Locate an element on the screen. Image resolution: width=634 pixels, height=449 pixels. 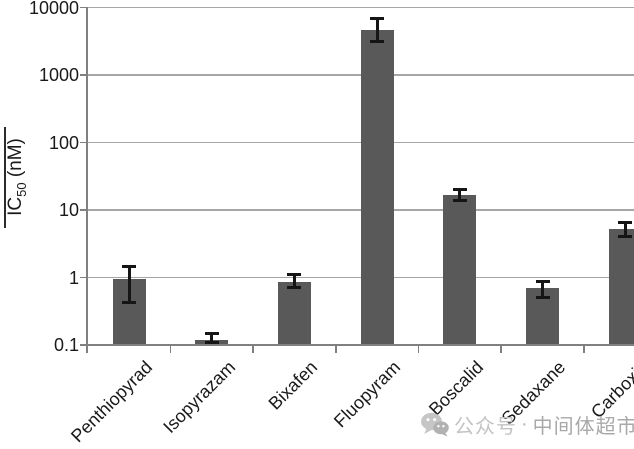
watermark: 公众号 · 中间体超市 is located at coordinates (527, 424).